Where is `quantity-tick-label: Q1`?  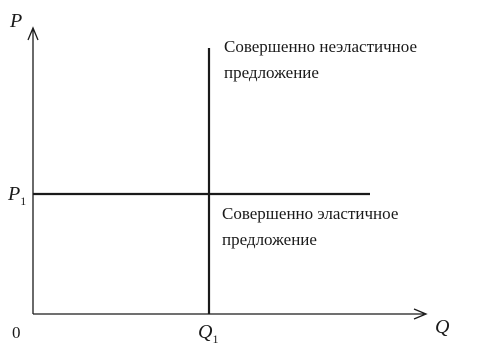 quantity-tick-label: Q1 is located at coordinates (208, 333).